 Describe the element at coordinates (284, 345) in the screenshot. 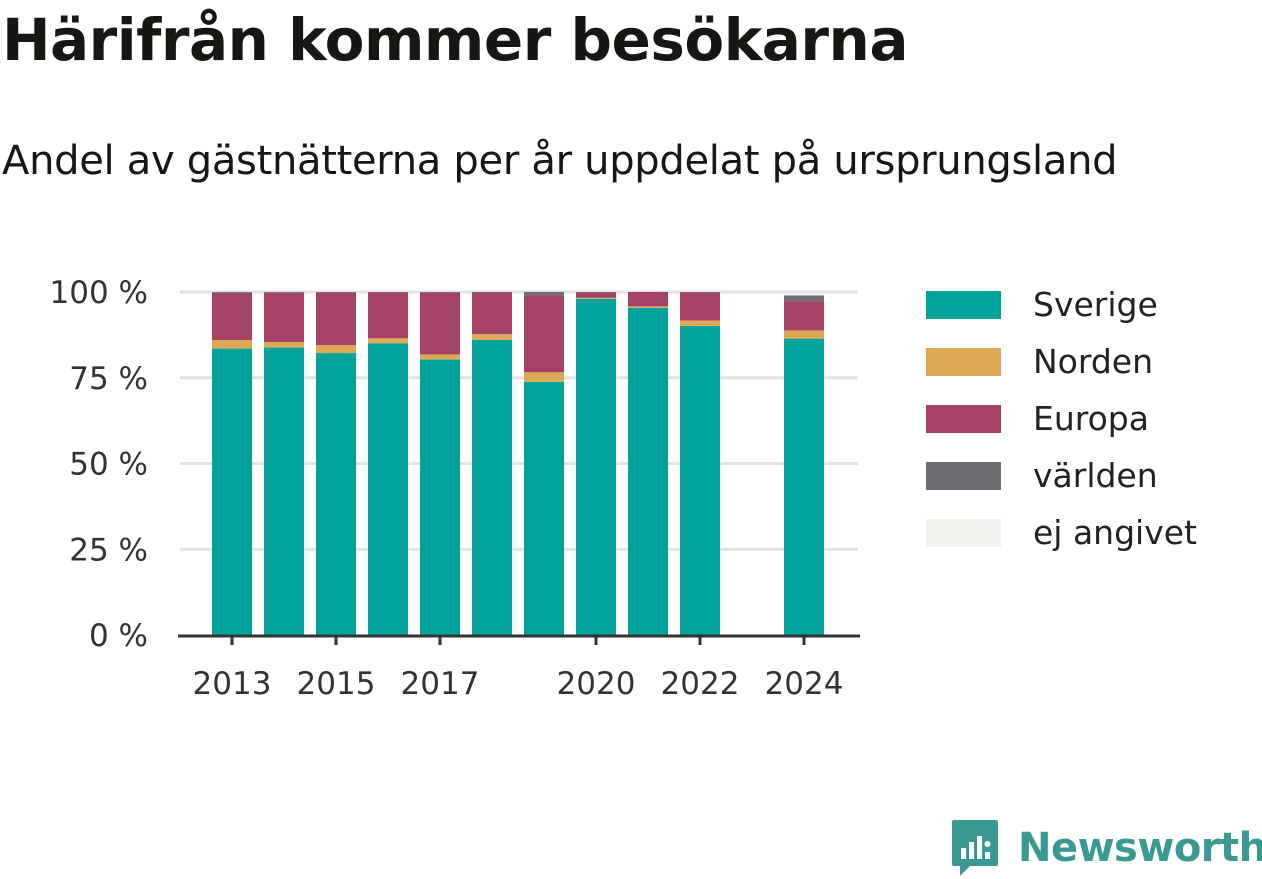

I see `bar-segment-norden-2014` at that location.